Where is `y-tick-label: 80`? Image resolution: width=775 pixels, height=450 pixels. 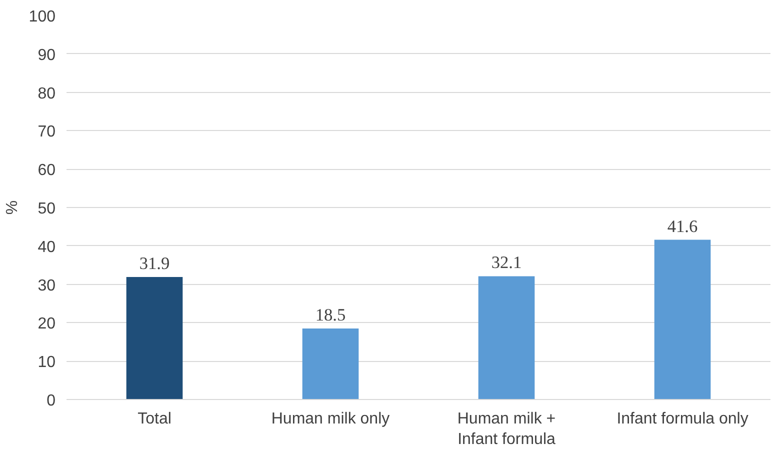 y-tick-label: 80 is located at coordinates (47, 93).